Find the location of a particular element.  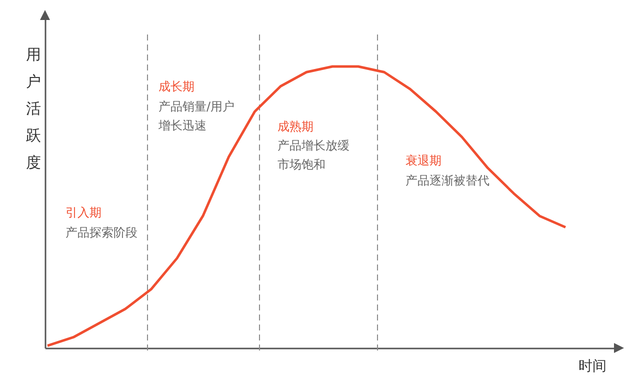

annotation: 引入期 is located at coordinates (84, 213).